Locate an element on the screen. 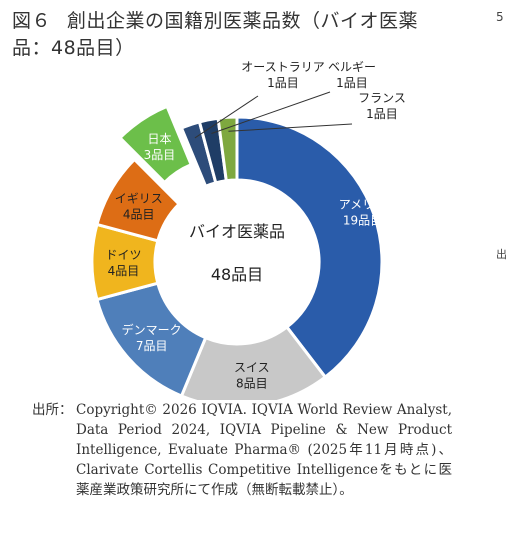  slice-label-value-2: 7品目 is located at coordinates (152, 346).